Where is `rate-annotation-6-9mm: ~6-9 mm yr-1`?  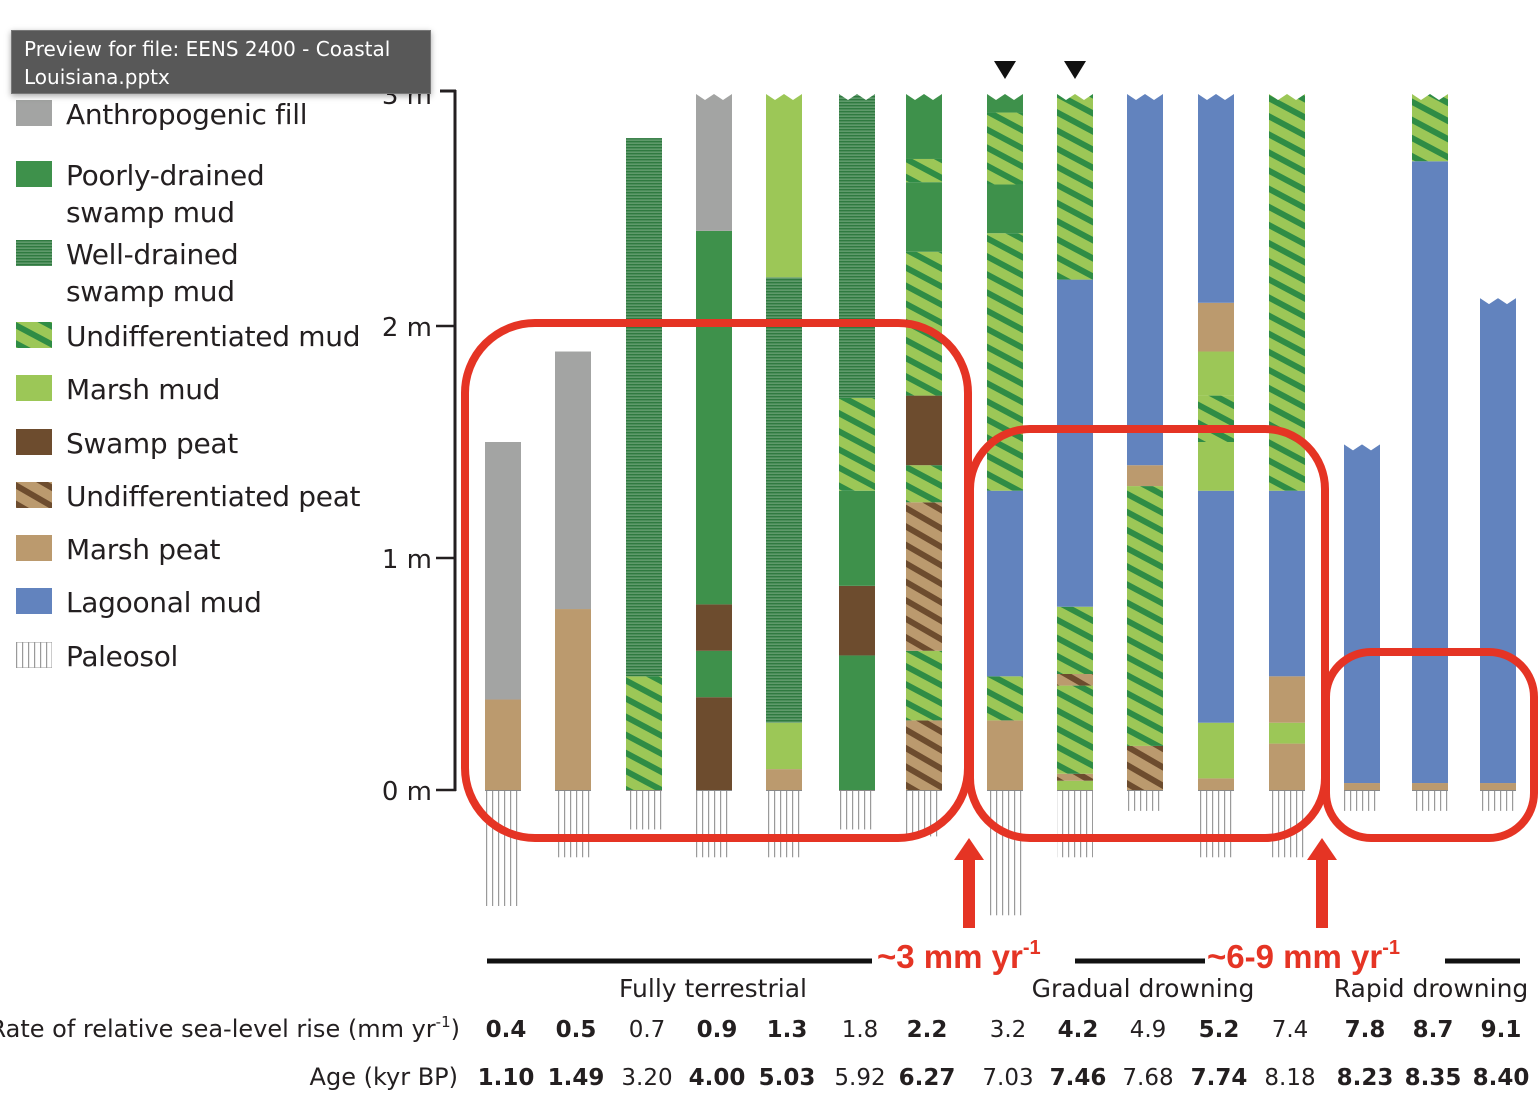 rate-annotation-6-9mm: ~6-9 mm yr-1 is located at coordinates (1303, 956).